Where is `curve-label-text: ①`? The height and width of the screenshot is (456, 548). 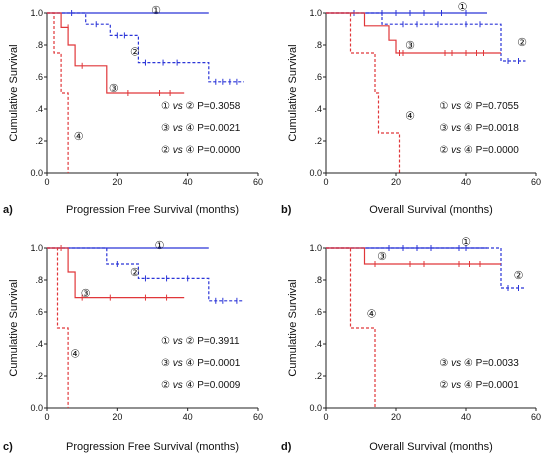 curve-label-text: ① is located at coordinates (466, 243).